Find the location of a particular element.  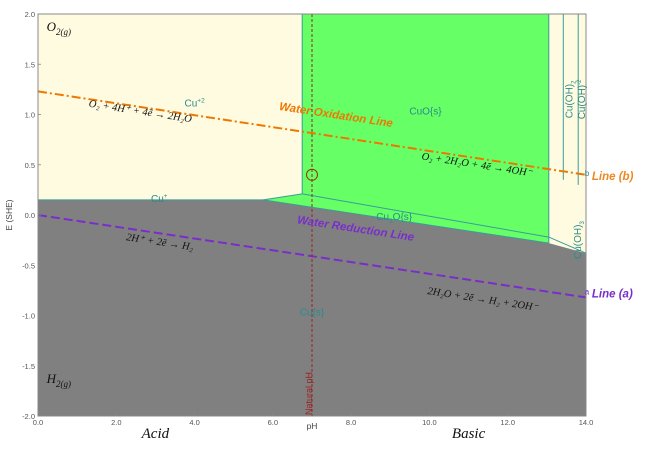

basic-label: Basic is located at coordinates (469, 434).